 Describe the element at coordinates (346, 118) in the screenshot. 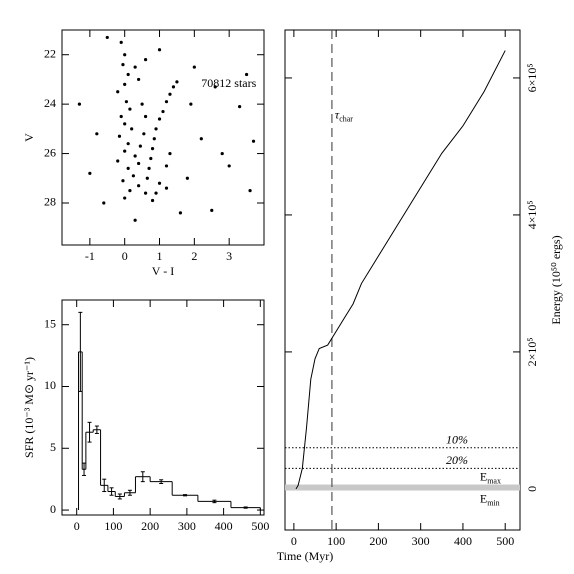

I see `tau-sub: char` at that location.